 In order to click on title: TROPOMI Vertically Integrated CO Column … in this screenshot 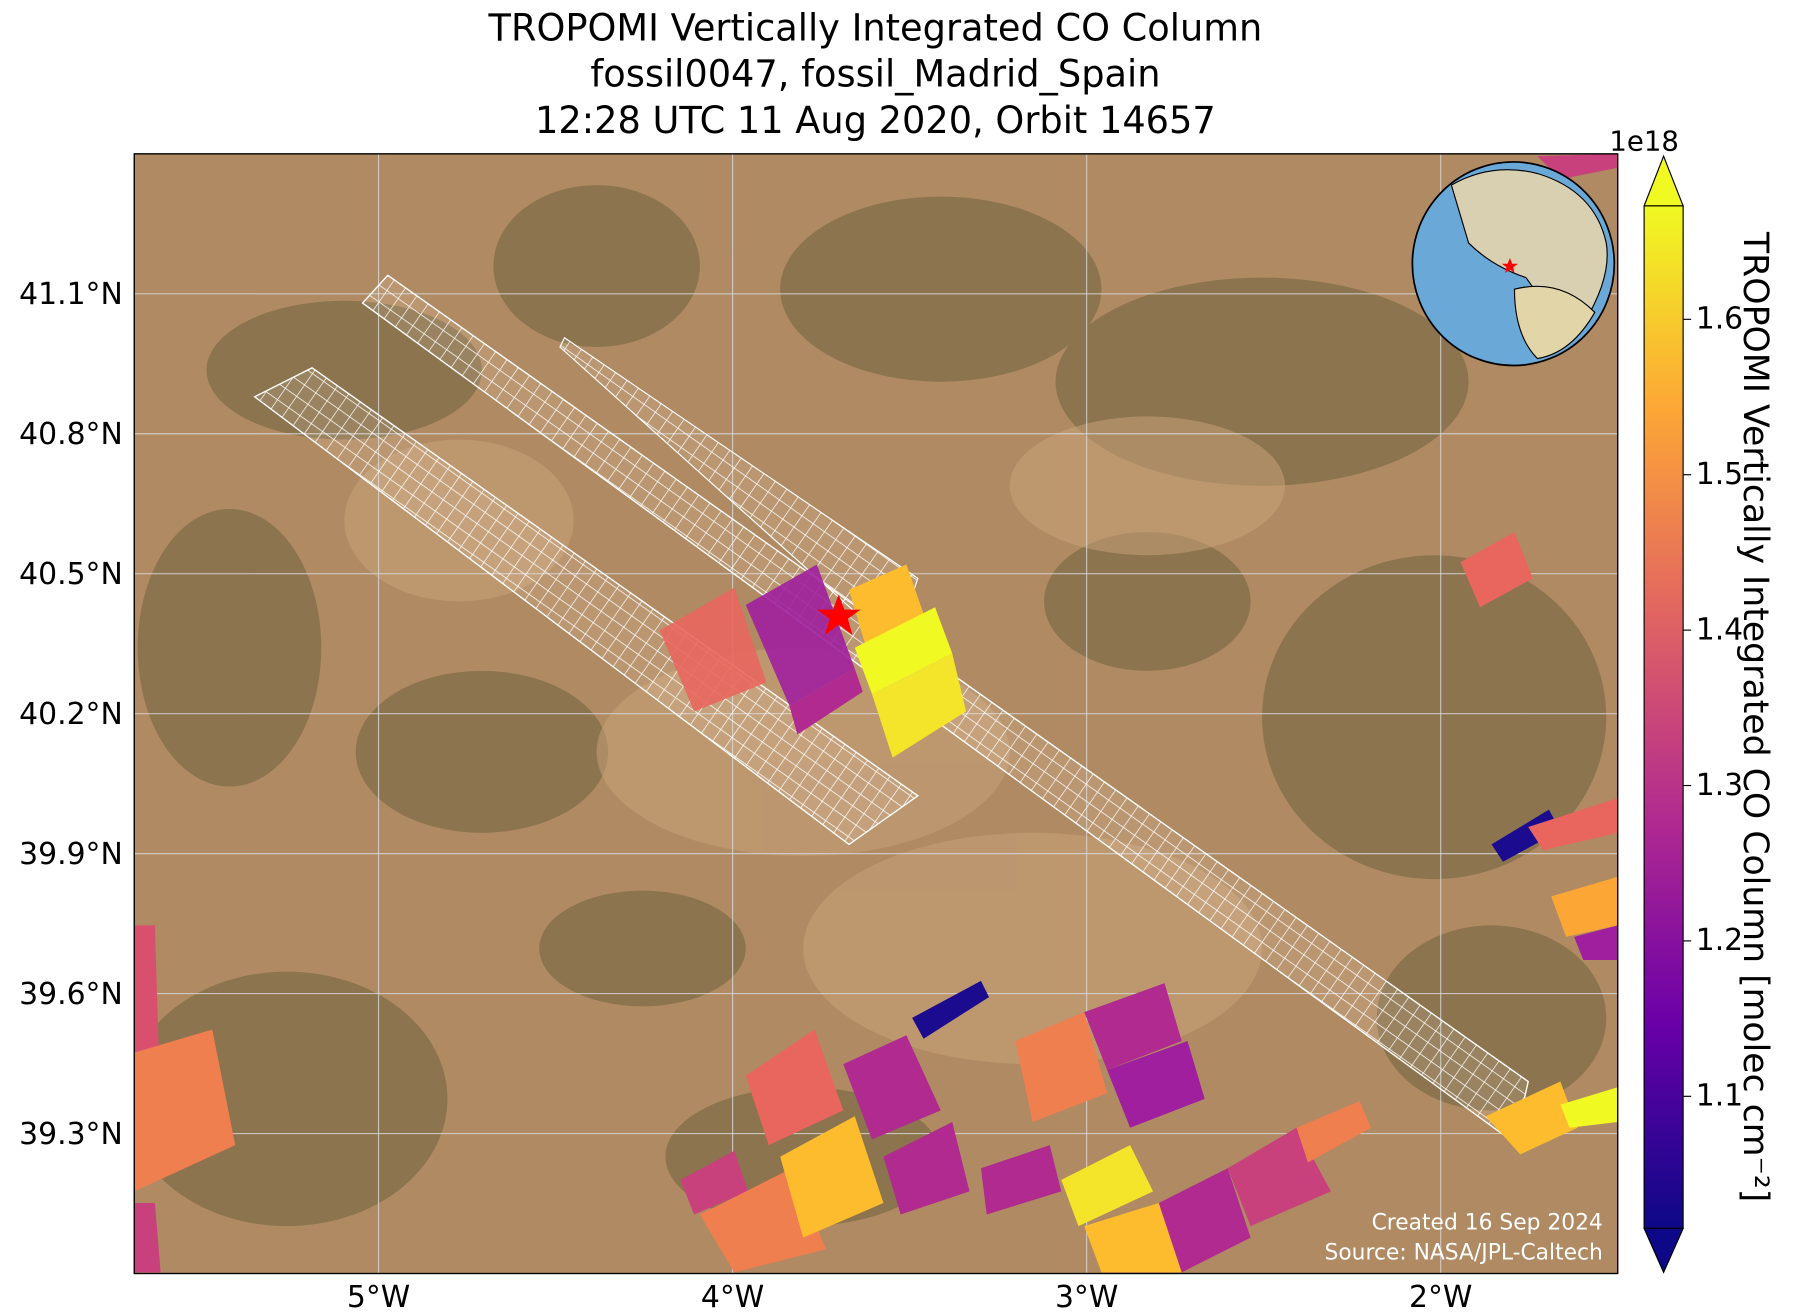, I will do `click(875, 74)`.